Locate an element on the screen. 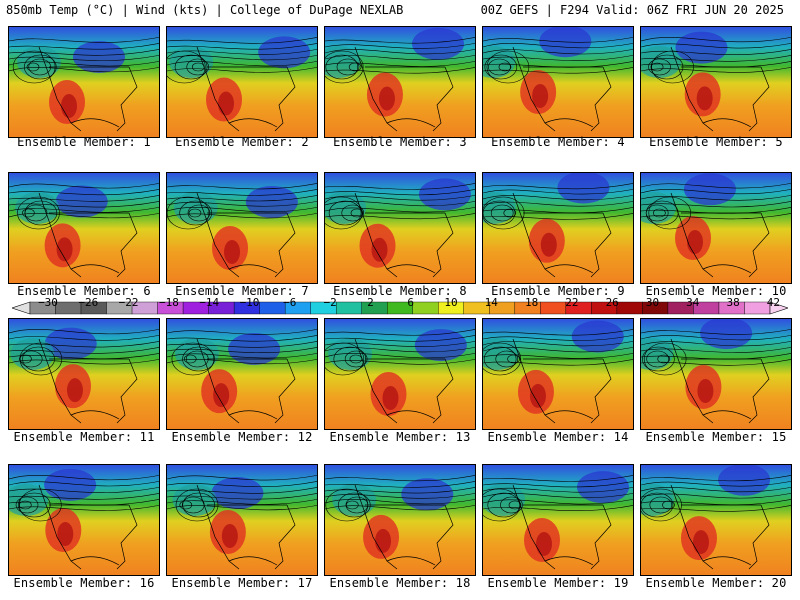 This screenshot has height=600, width=800. ensemble-member-label: Ensemble Member: 10 is located at coordinates (716, 291).